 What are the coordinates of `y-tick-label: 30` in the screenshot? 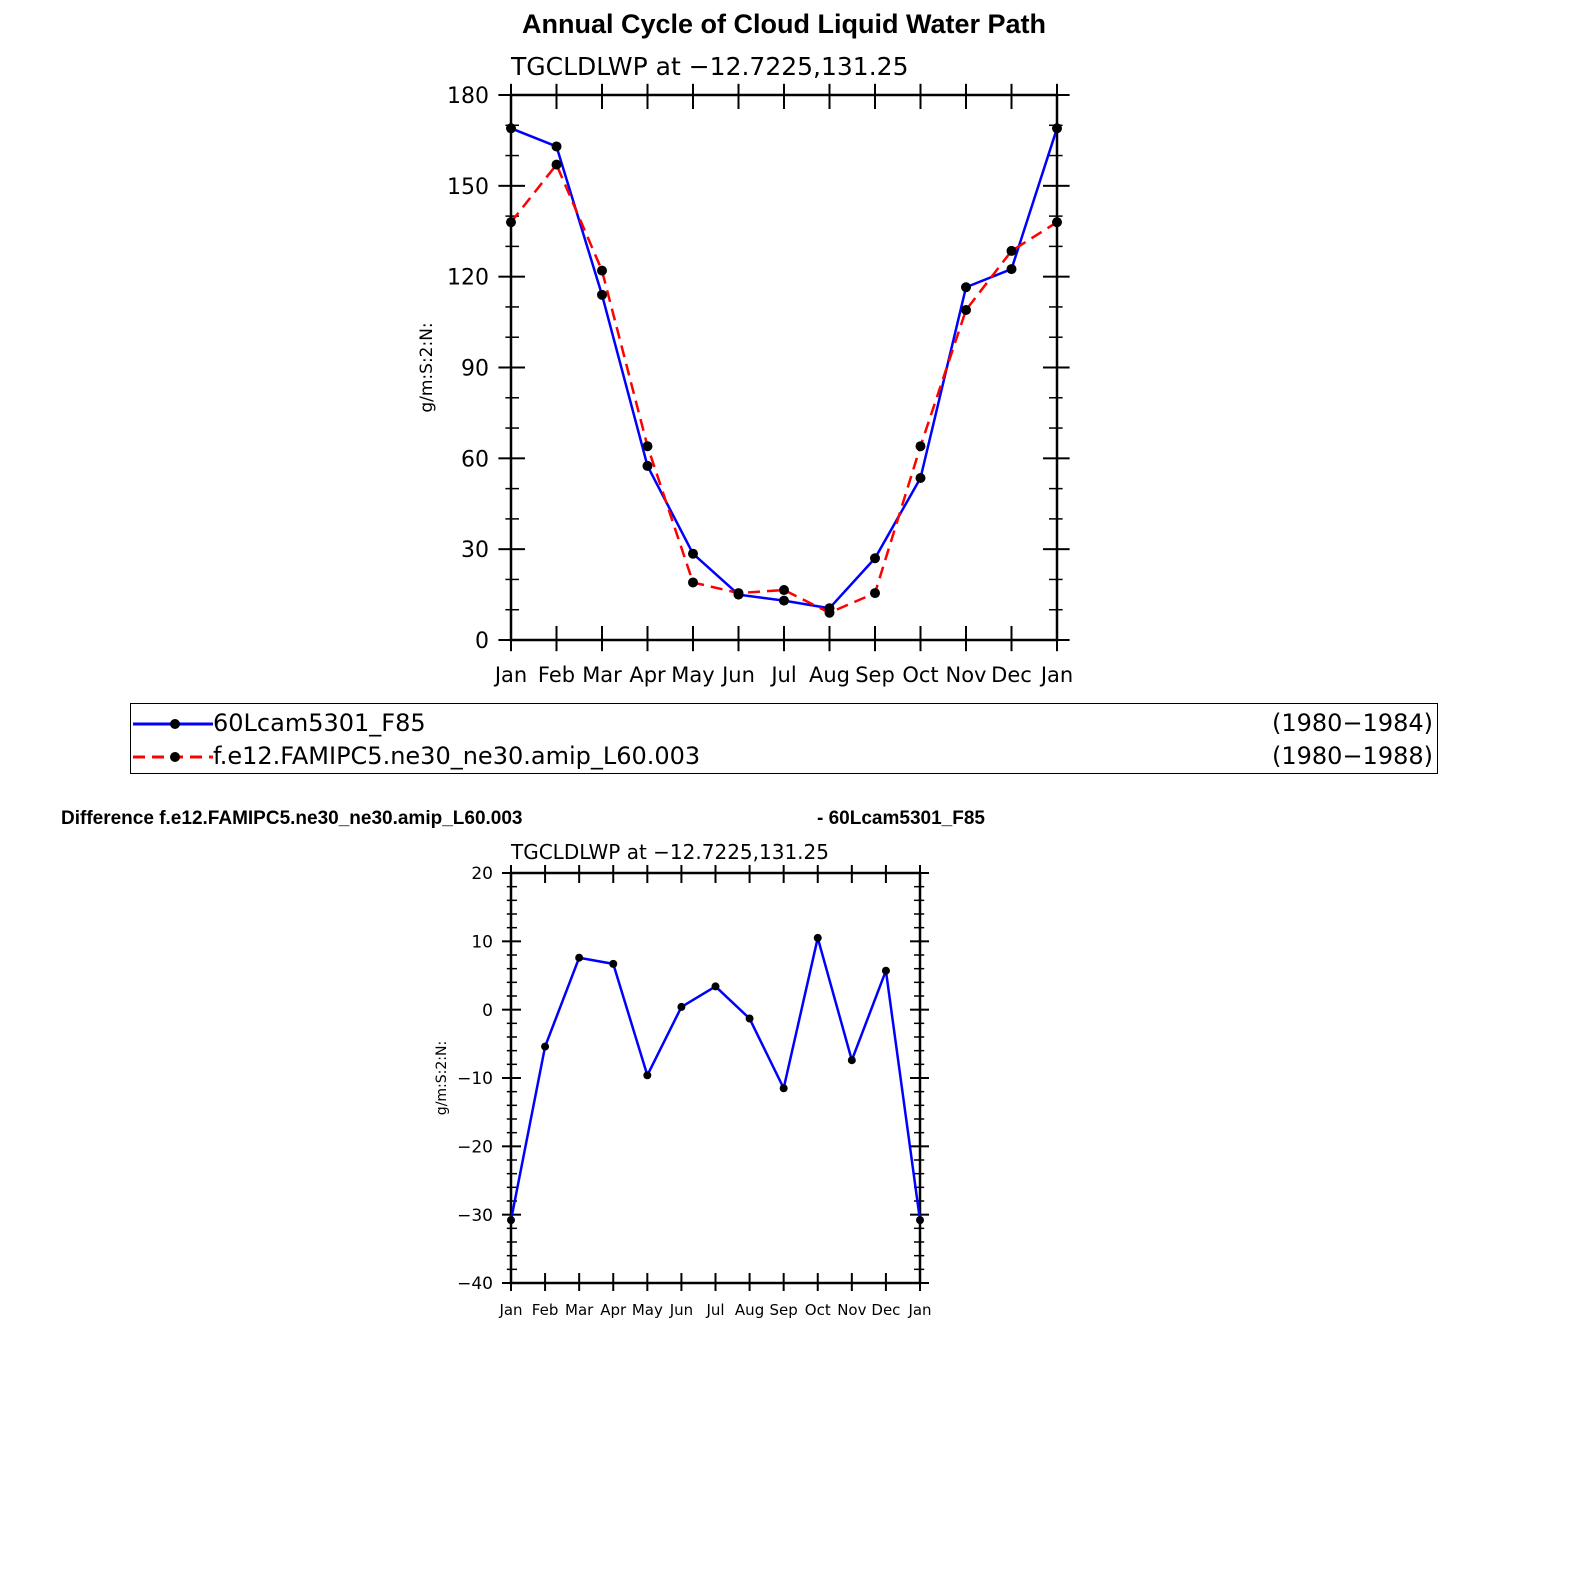 It's located at (475, 550).